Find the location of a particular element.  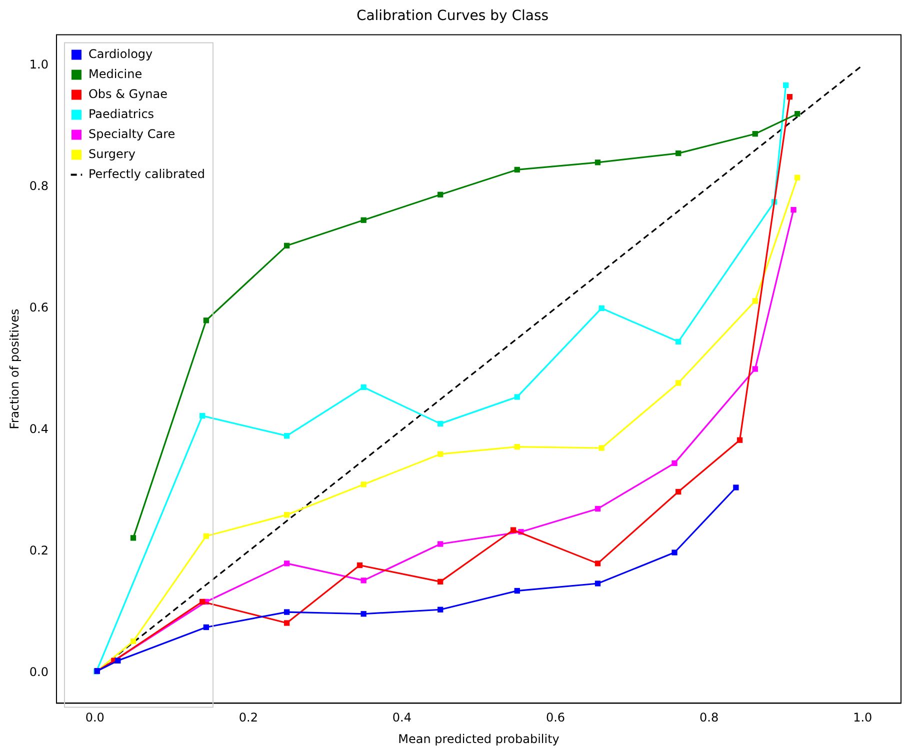

legend-label: Specialty Care is located at coordinates (132, 133).